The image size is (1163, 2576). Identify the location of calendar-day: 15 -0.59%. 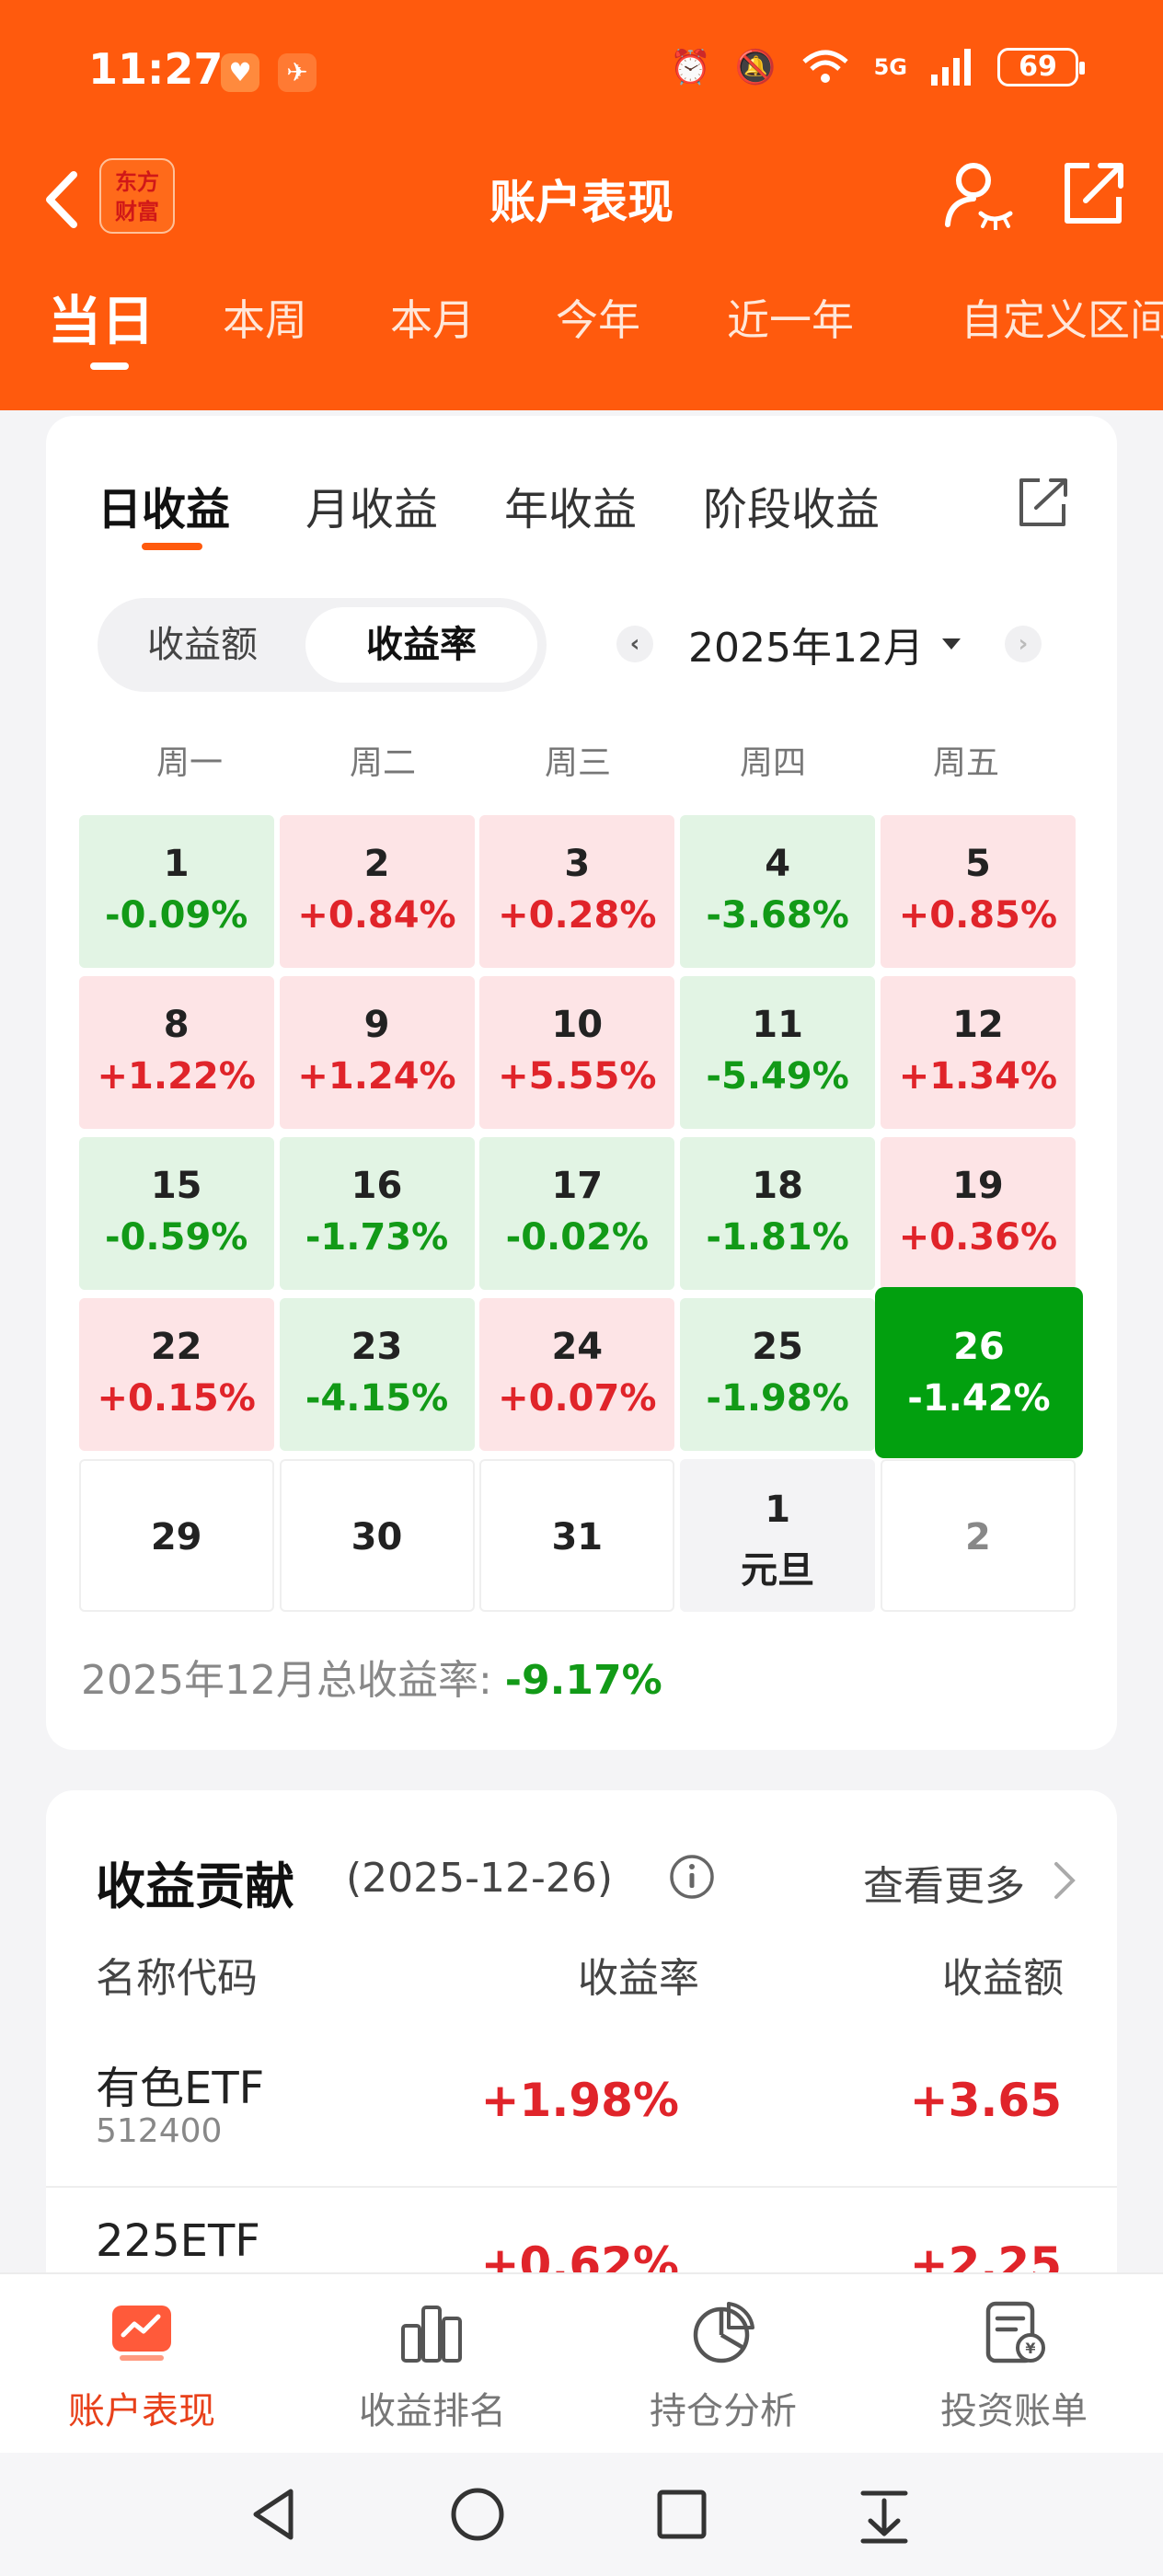
(176, 1213).